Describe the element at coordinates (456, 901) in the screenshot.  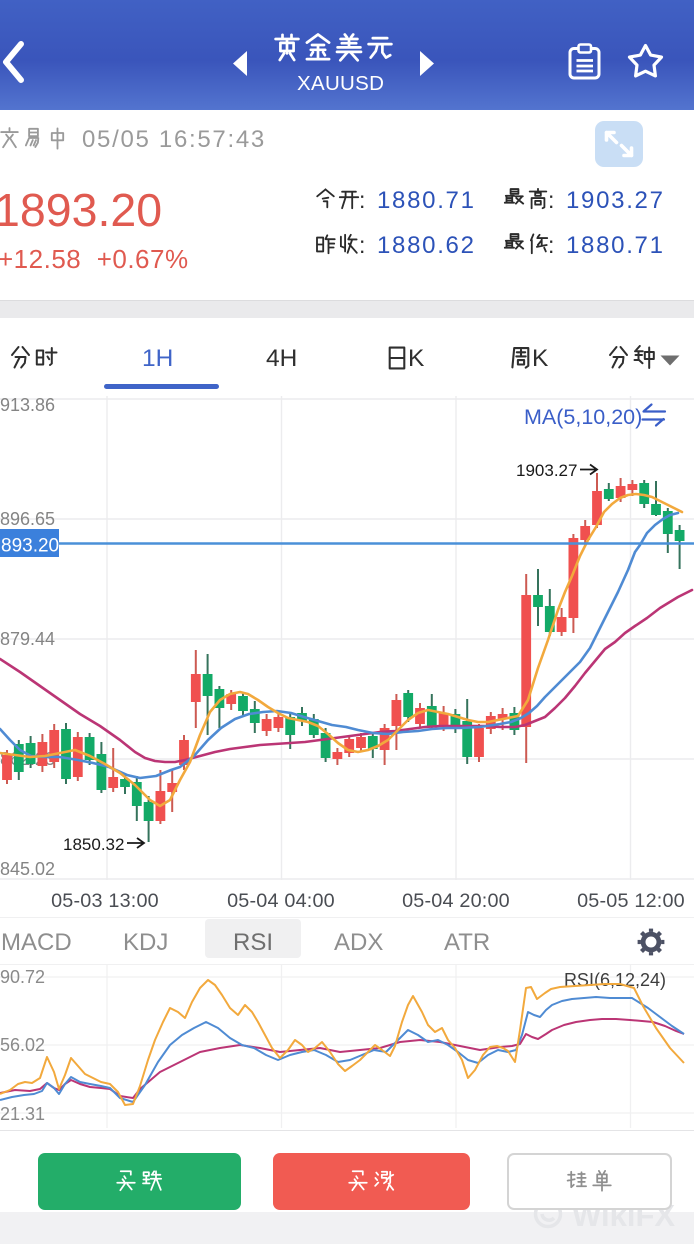
I see `svg-text: 05-04 20:00` at that location.